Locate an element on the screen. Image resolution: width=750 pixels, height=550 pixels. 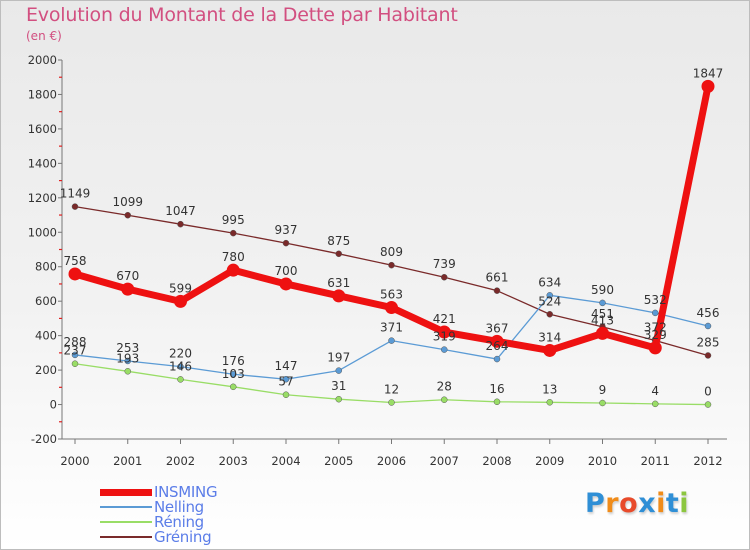
data-label-nelling: 264 is located at coordinates (497, 346).